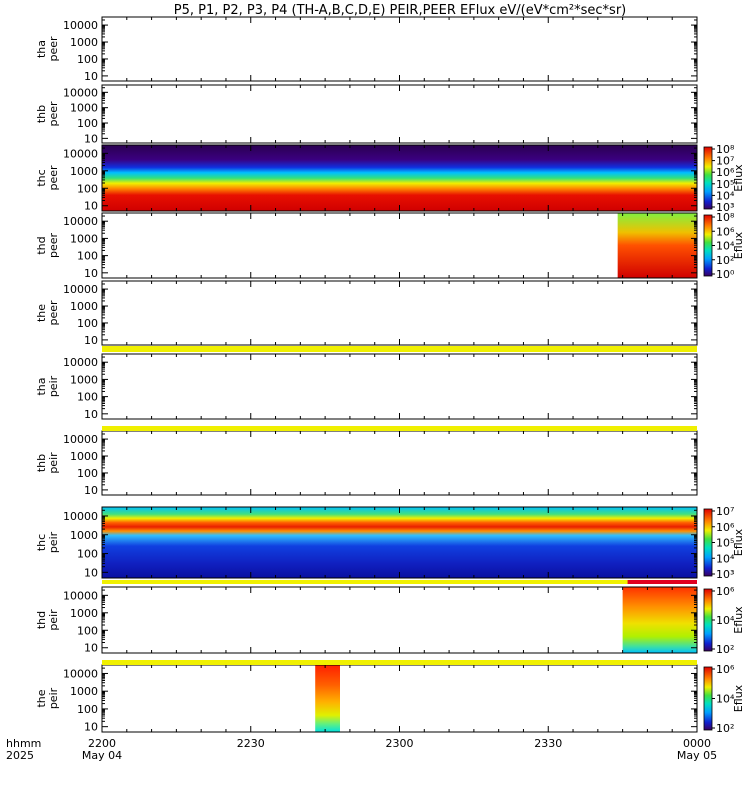 The image size is (750, 800). I want to click on x-tick-label: 2230, so click(251, 743).